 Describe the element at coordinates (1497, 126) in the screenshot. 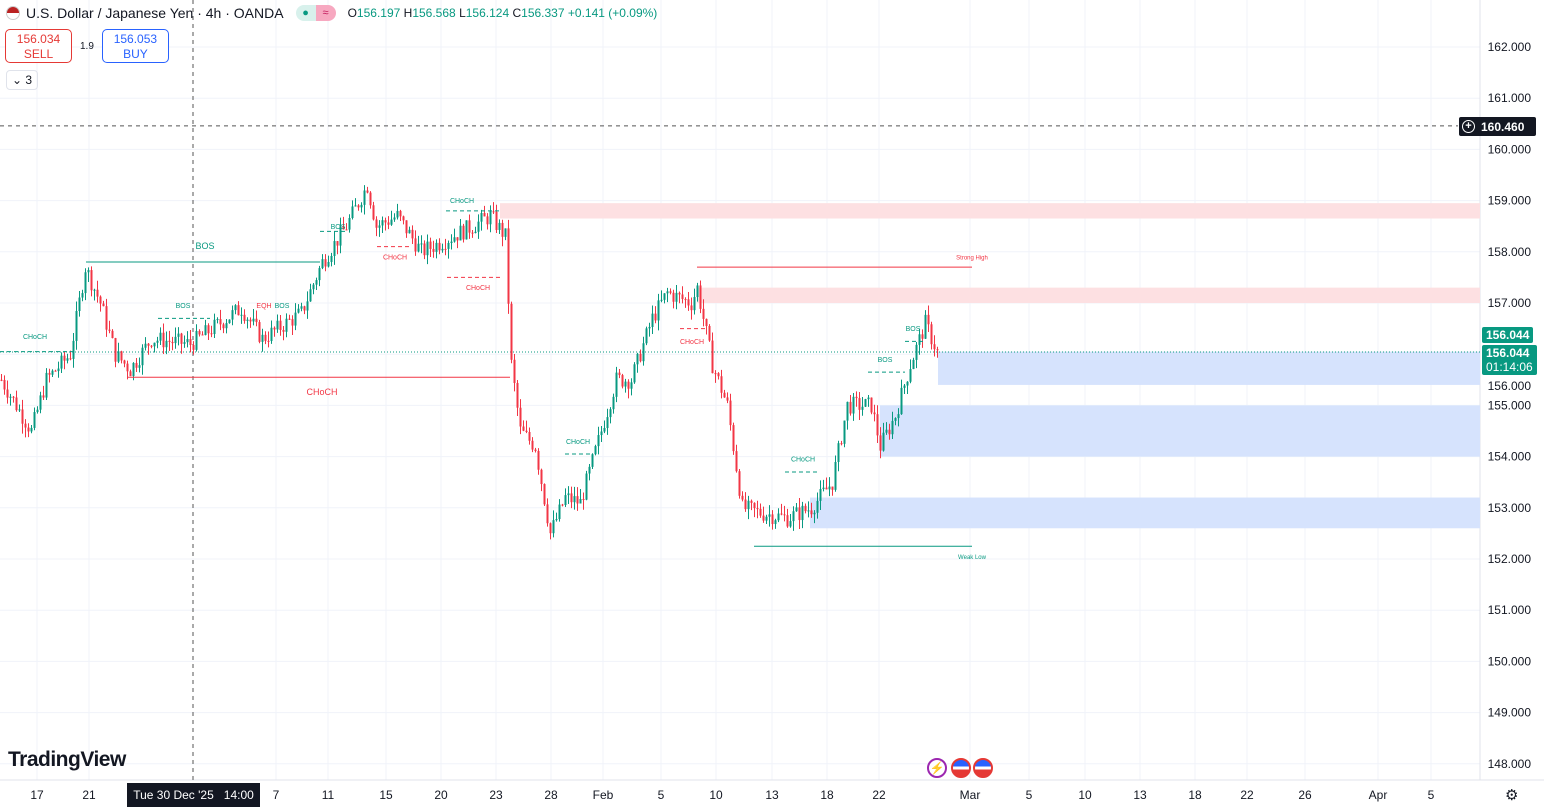

I see `crosshair-price-label: +160.460` at that location.